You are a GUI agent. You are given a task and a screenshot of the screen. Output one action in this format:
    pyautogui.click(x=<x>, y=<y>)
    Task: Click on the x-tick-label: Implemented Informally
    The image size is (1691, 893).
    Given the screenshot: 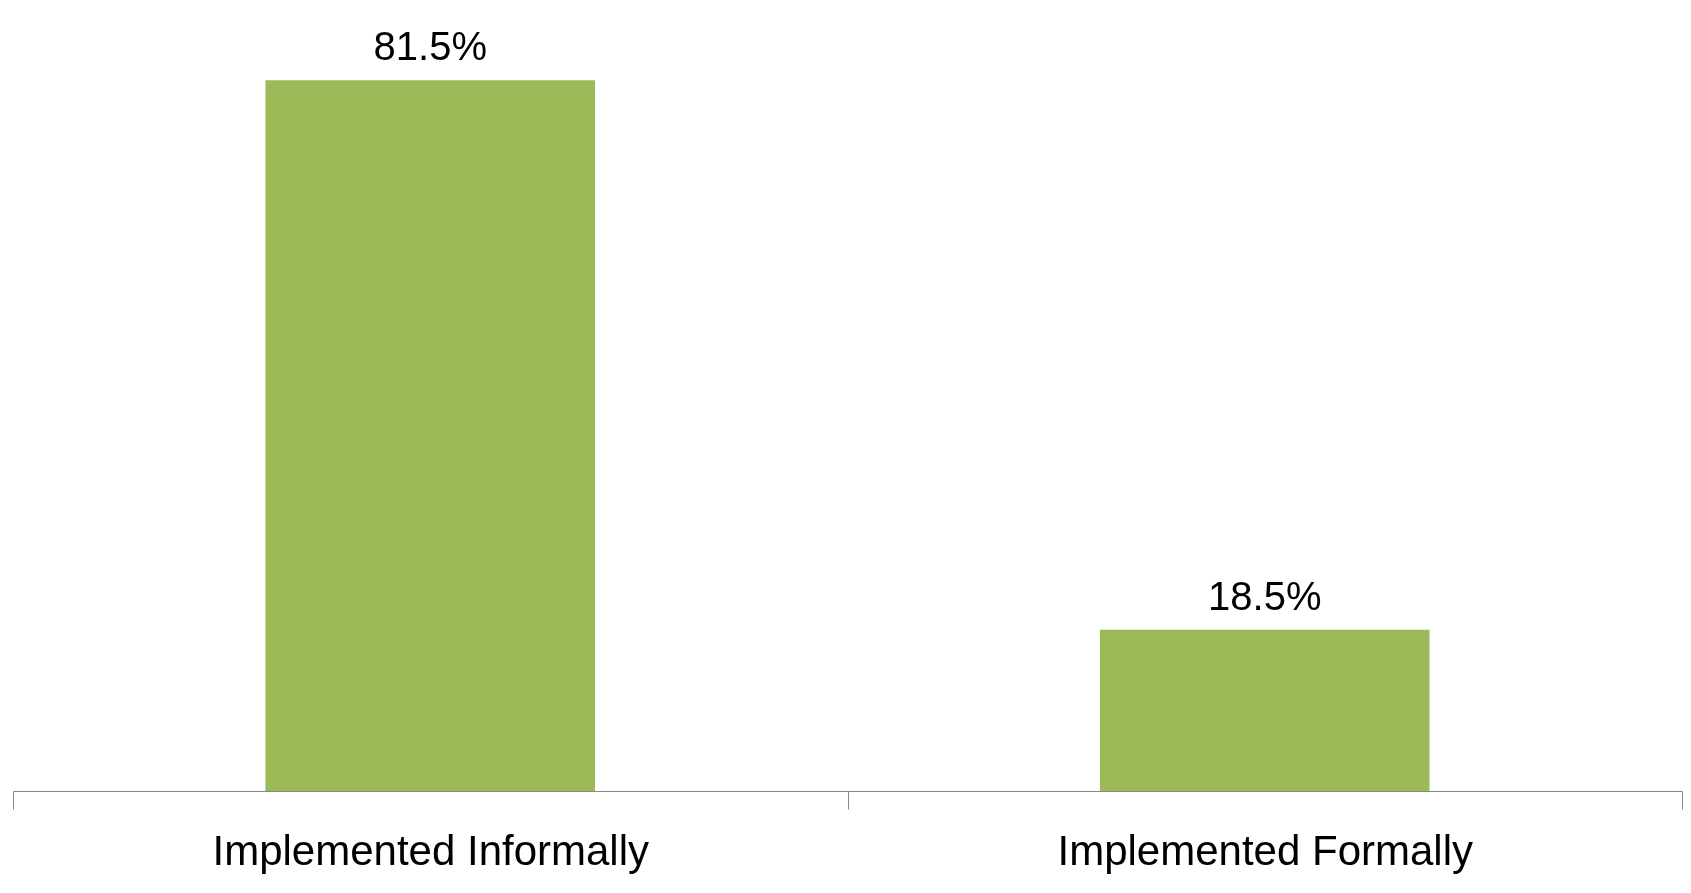 What is the action you would take?
    pyautogui.click(x=431, y=850)
    